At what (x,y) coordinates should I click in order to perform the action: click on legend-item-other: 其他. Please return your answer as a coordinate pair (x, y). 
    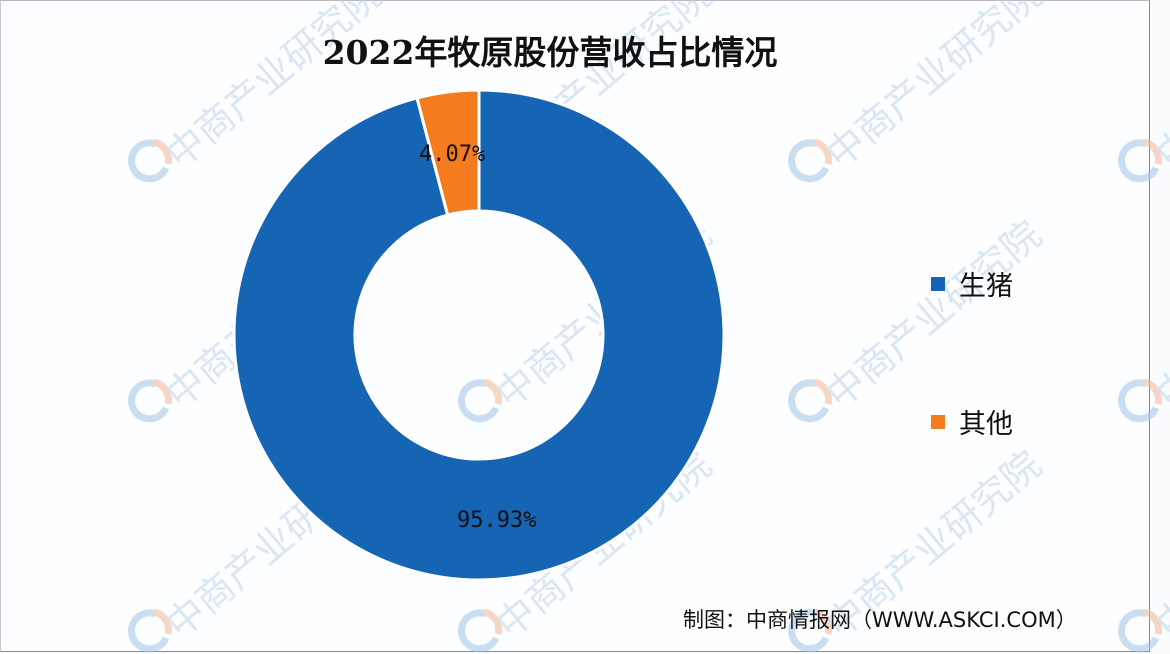
    Looking at the image, I should click on (972, 421).